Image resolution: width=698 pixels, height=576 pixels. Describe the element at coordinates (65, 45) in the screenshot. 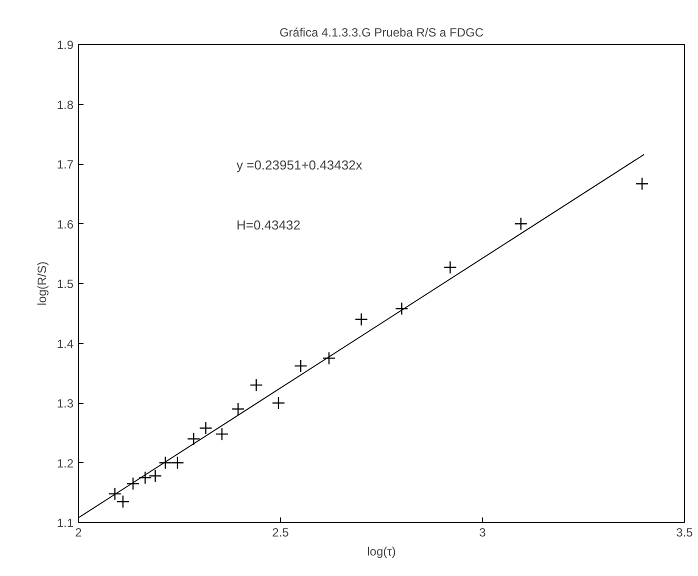

I see `y-tick-label: 1.9` at that location.